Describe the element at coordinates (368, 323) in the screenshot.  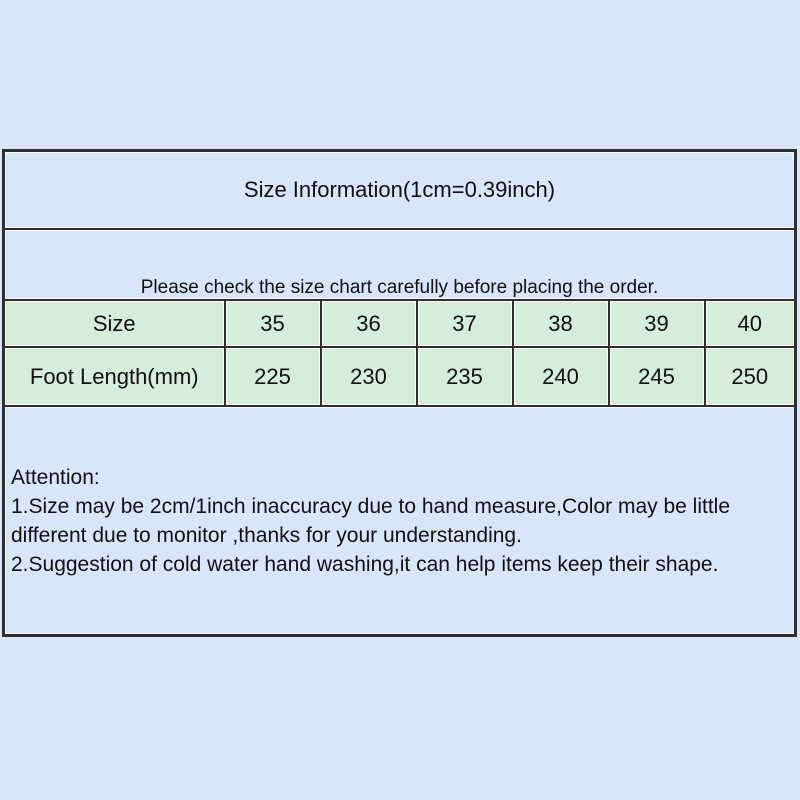
I see `size-value-cell: 36` at that location.